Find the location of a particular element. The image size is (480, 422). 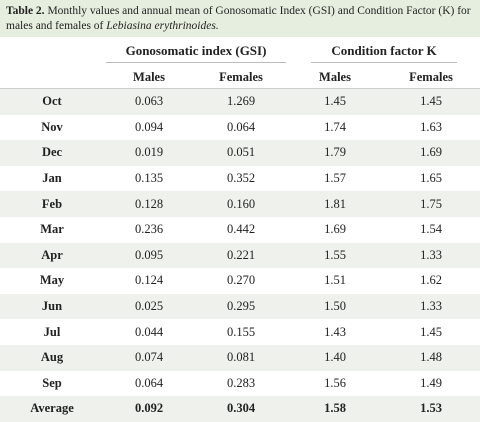

row-label: Average is located at coordinates (52, 409).